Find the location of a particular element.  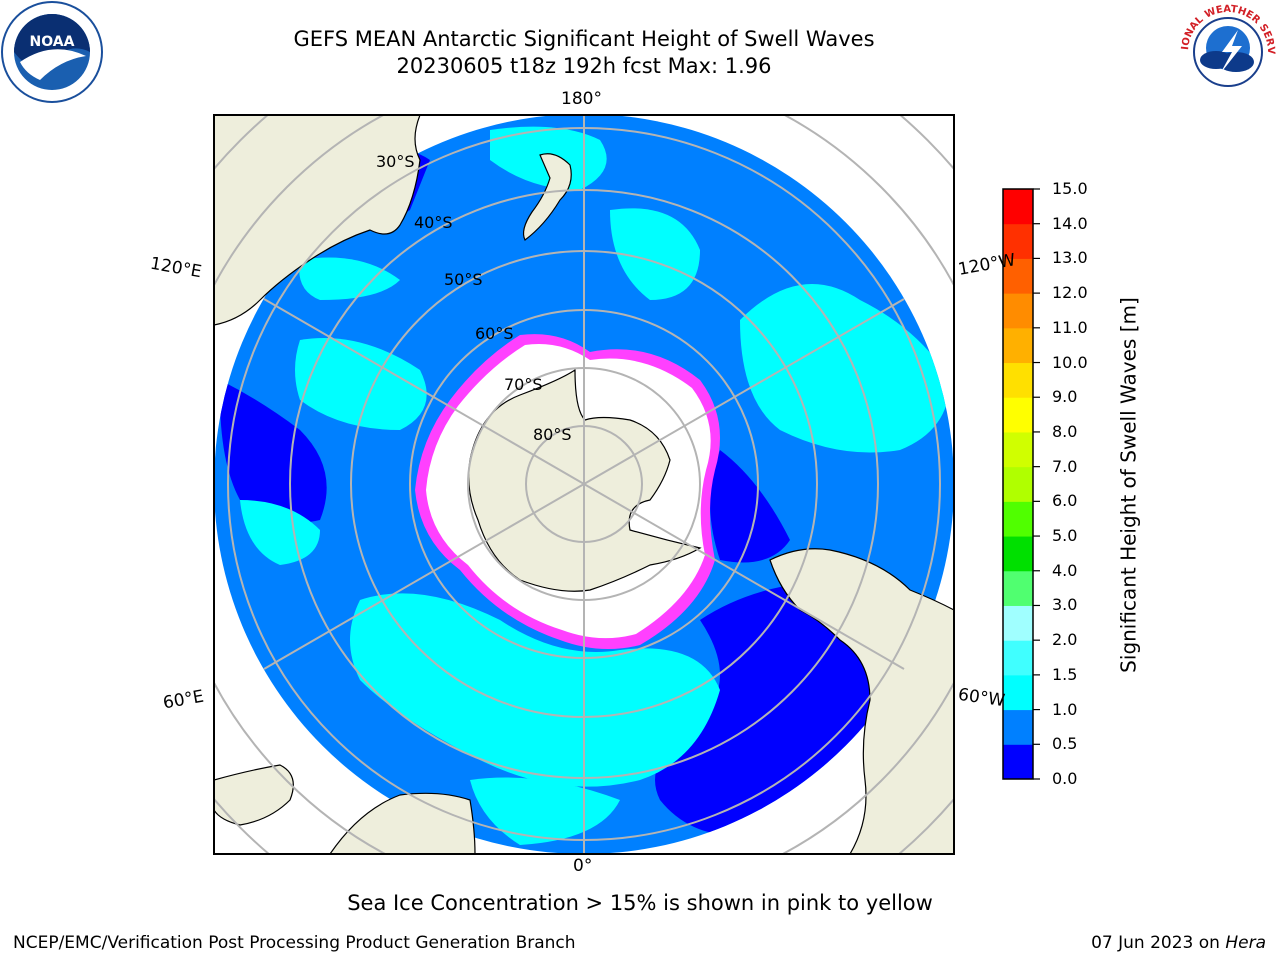

mid-swell-region-south is located at coordinates (535, 690).